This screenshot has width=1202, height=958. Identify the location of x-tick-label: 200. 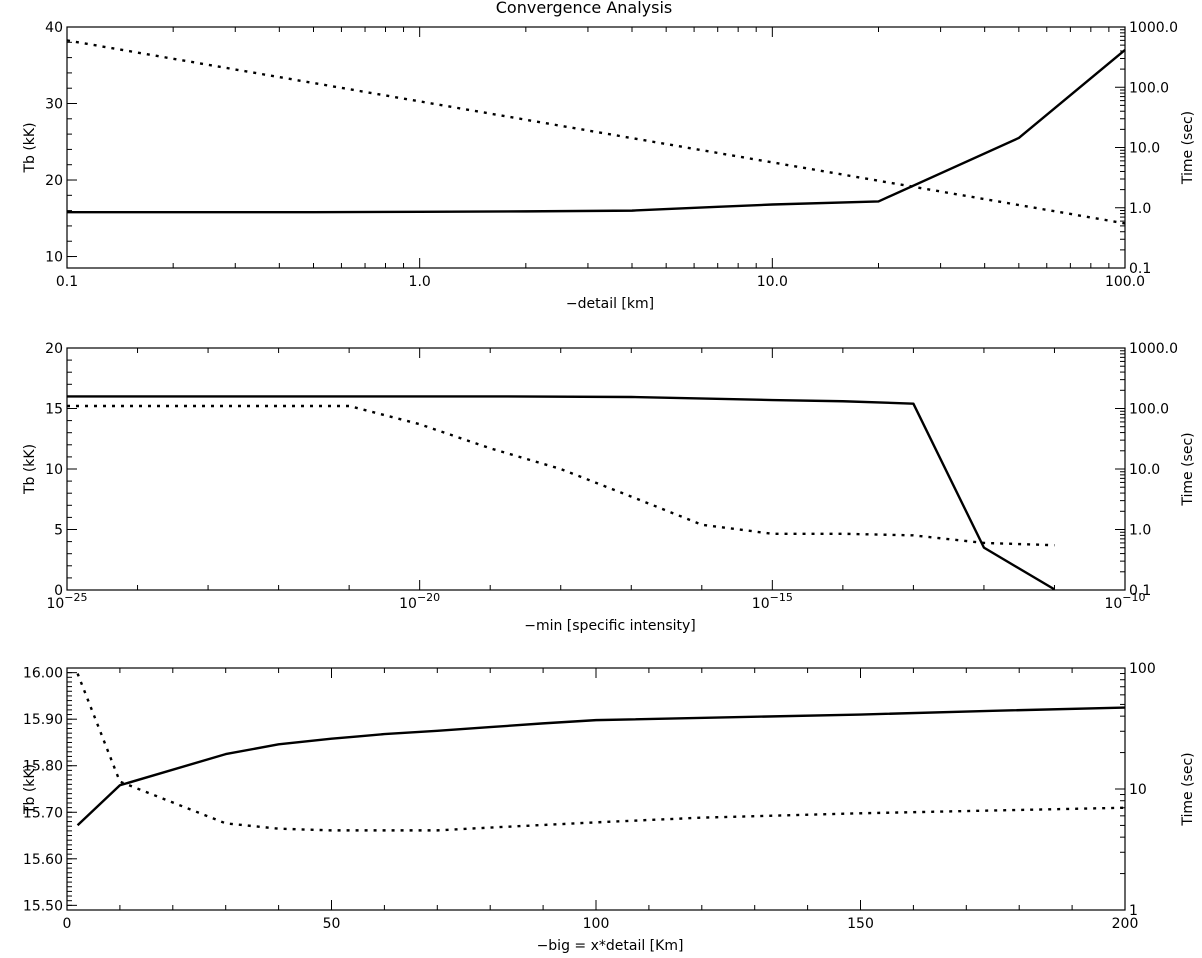
(1125, 924).